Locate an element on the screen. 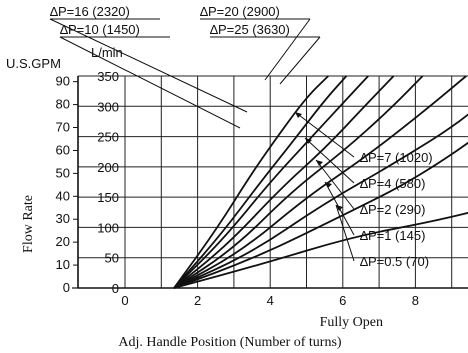  x-tick-label: 0 is located at coordinates (124, 300).